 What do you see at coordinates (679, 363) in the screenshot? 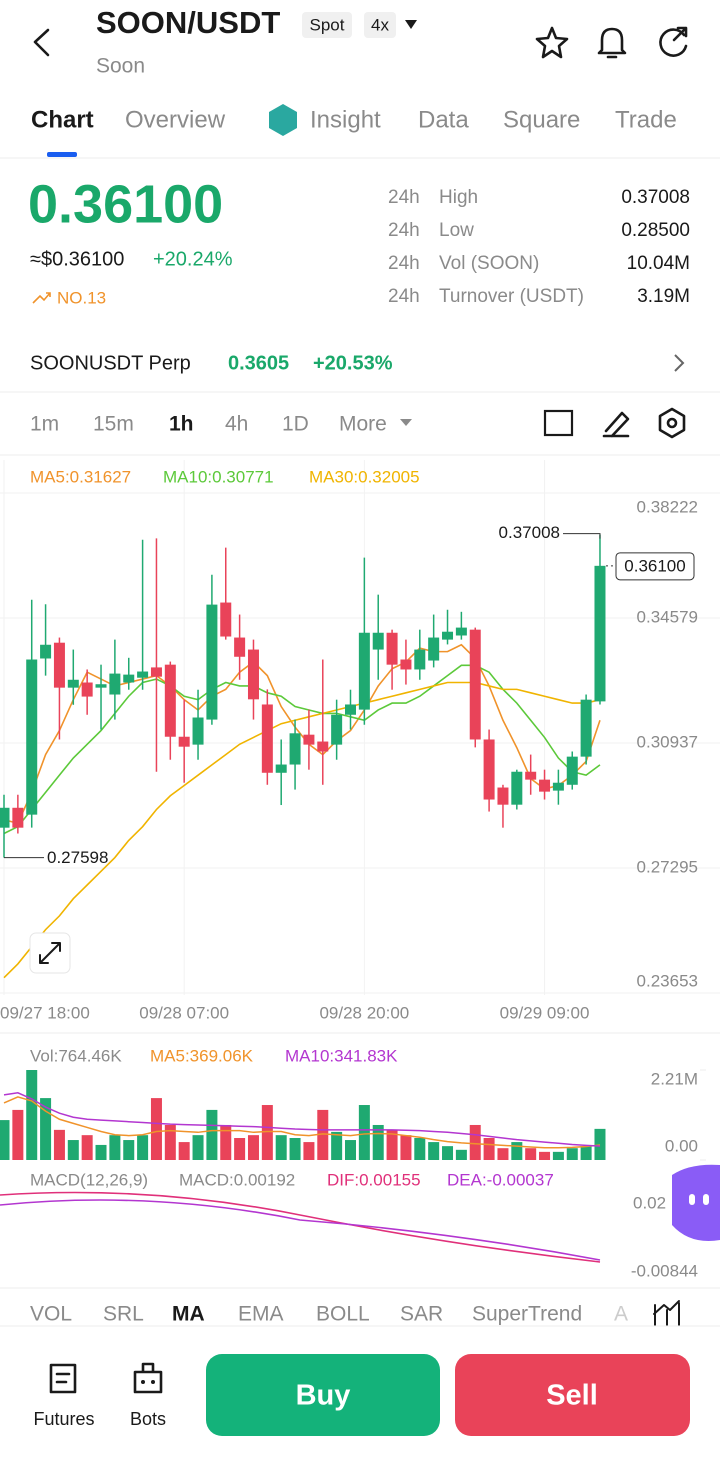
I see `chevron` at bounding box center [679, 363].